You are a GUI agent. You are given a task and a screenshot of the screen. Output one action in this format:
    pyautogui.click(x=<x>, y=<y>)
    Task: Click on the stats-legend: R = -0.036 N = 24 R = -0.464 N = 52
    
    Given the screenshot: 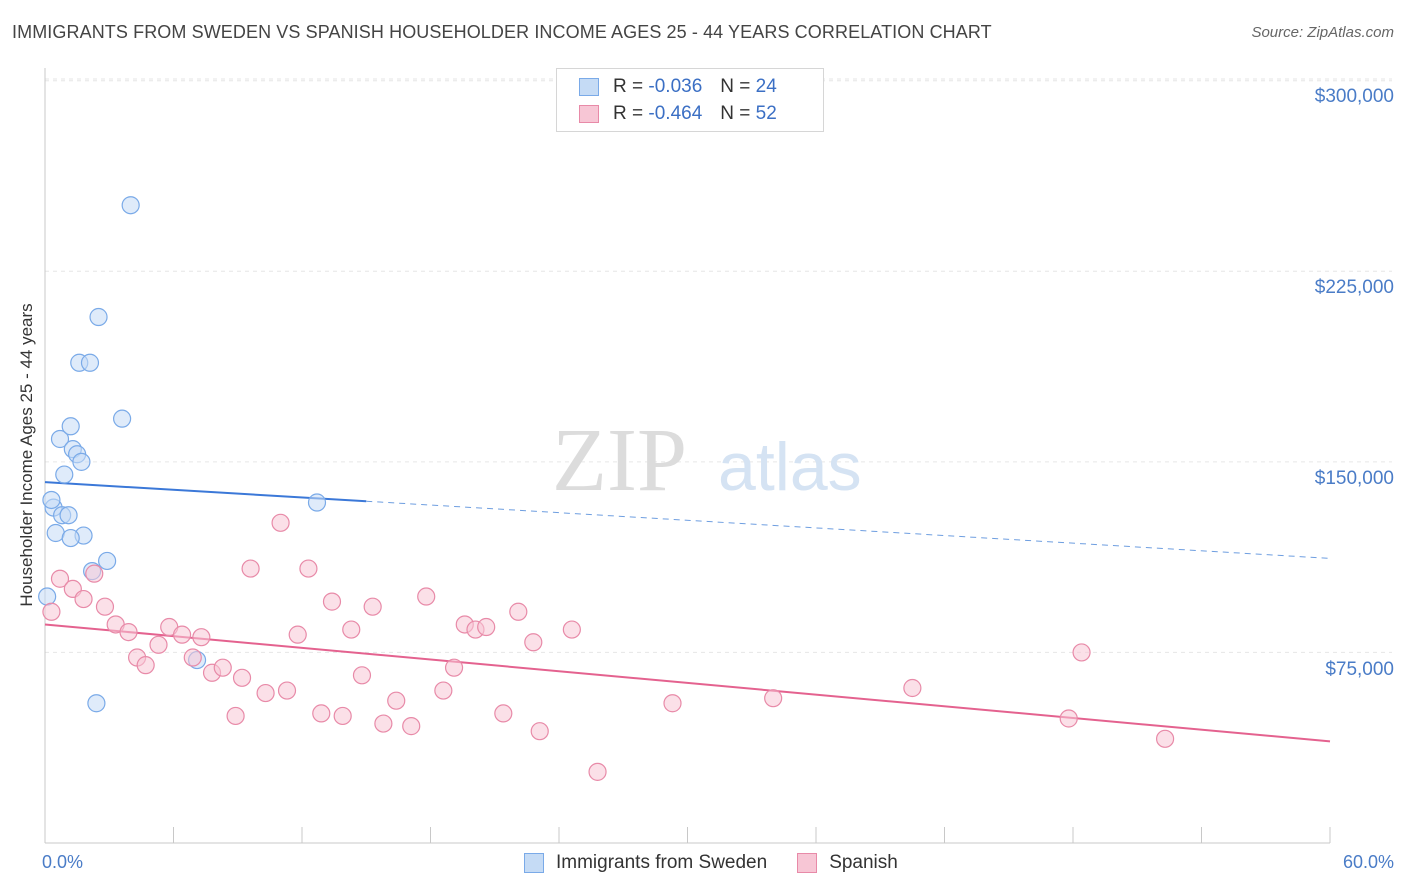 What is the action you would take?
    pyautogui.click(x=690, y=100)
    